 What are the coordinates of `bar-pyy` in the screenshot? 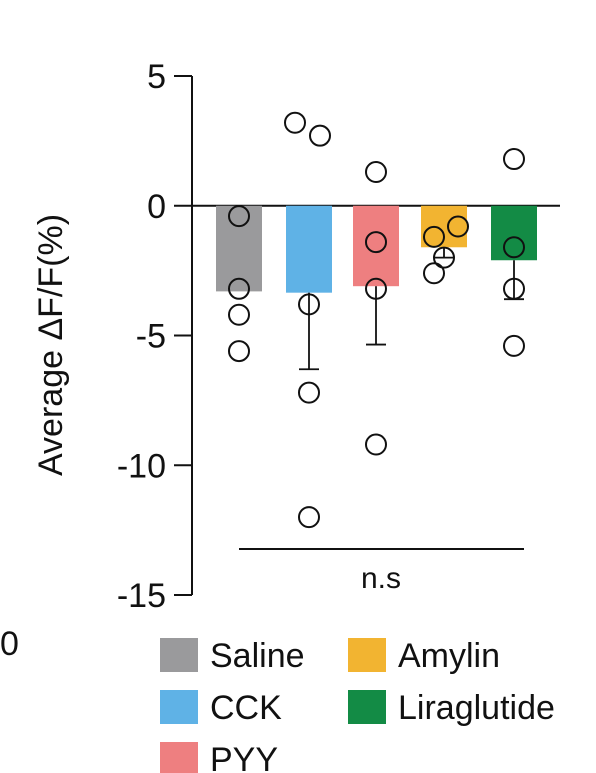 It's located at (376, 246).